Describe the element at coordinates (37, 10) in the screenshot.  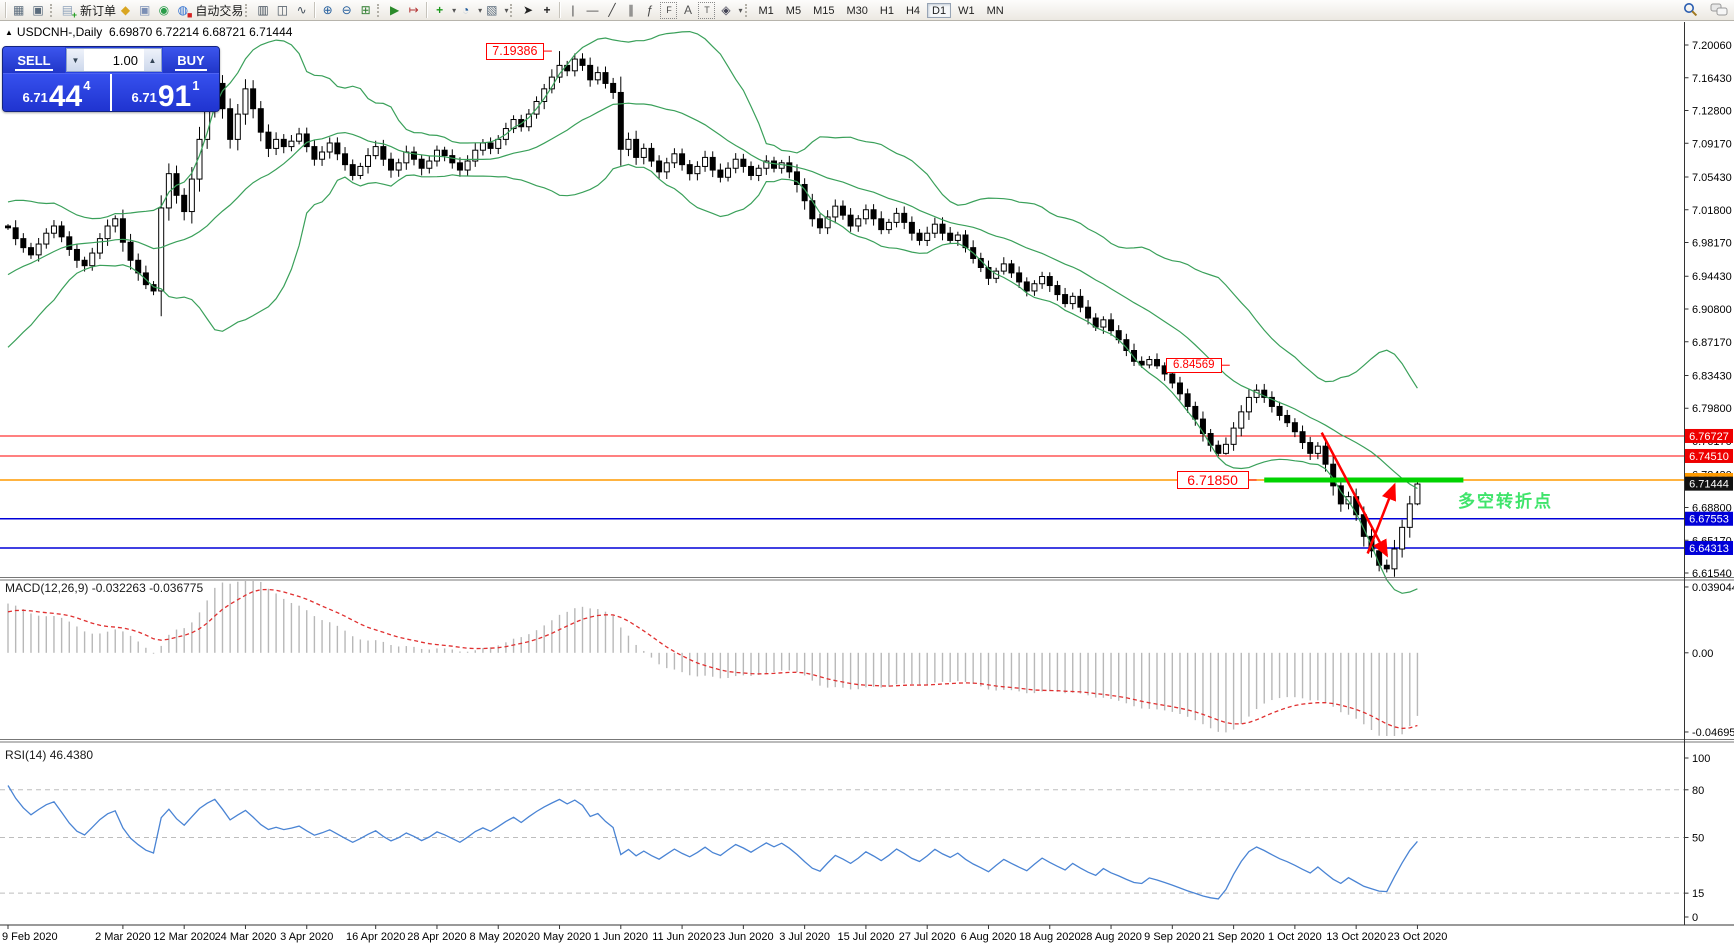
I see `zoom-window-icon: ▣` at that location.